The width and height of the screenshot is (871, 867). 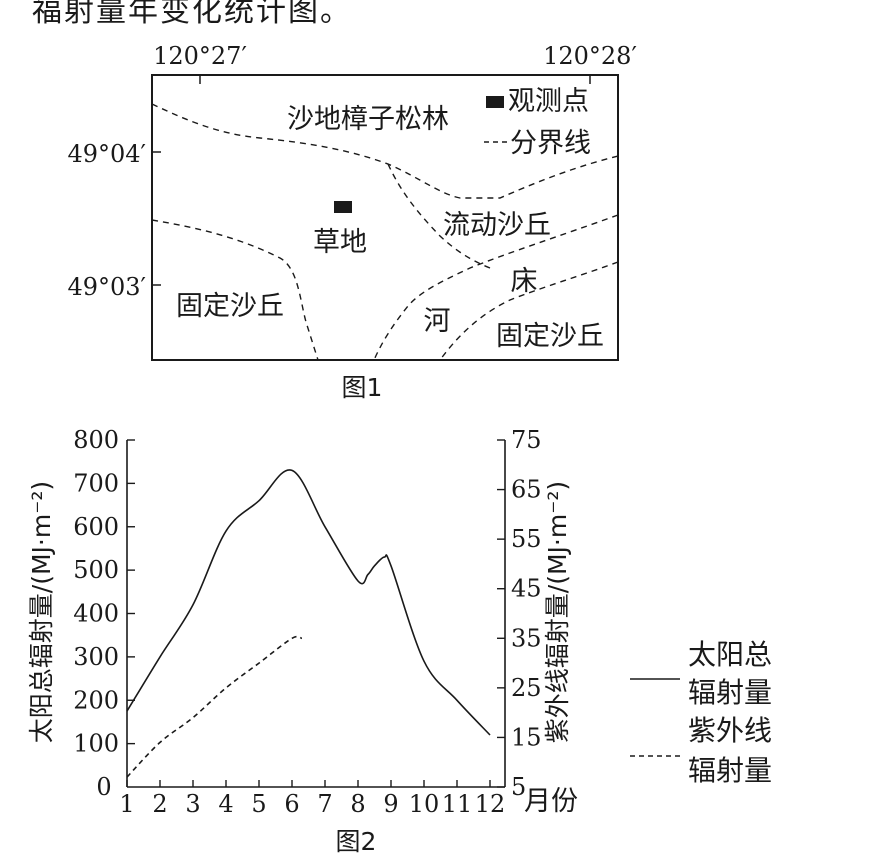 What do you see at coordinates (96, 657) in the screenshot?
I see `left-tick-label: 300` at bounding box center [96, 657].